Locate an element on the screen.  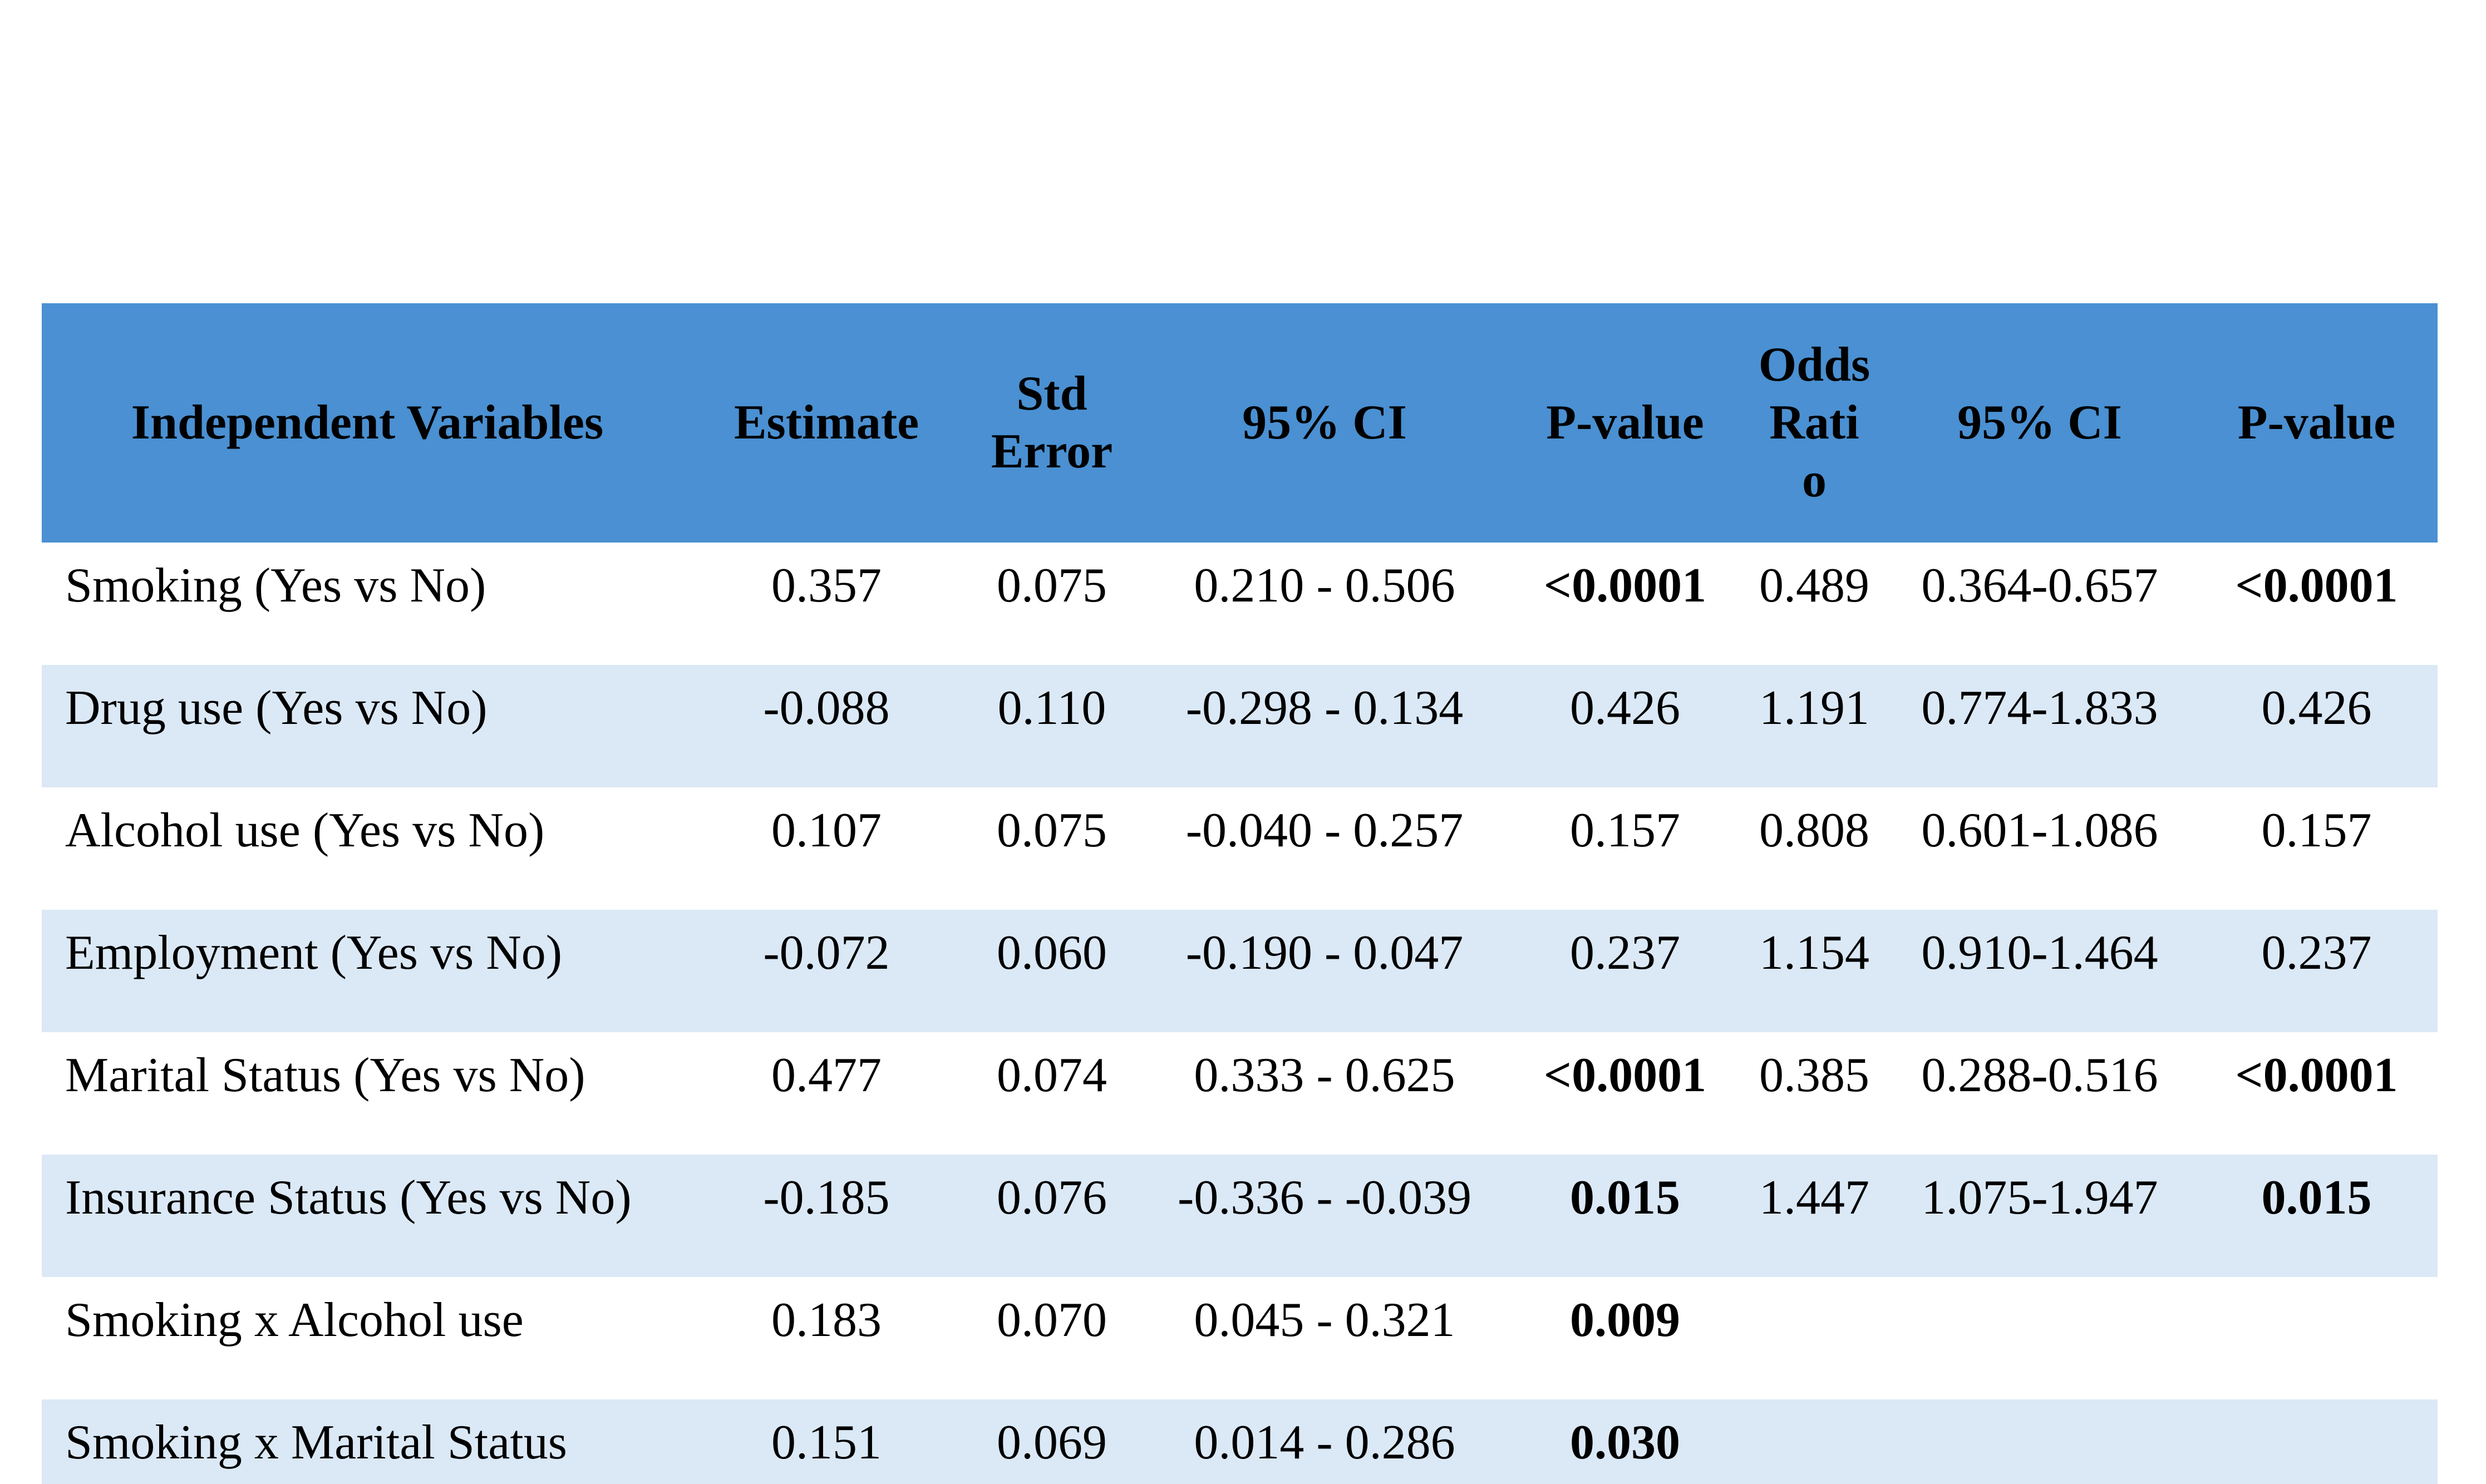
cell-or-p-value: 0.426 is located at coordinates (2316, 708).